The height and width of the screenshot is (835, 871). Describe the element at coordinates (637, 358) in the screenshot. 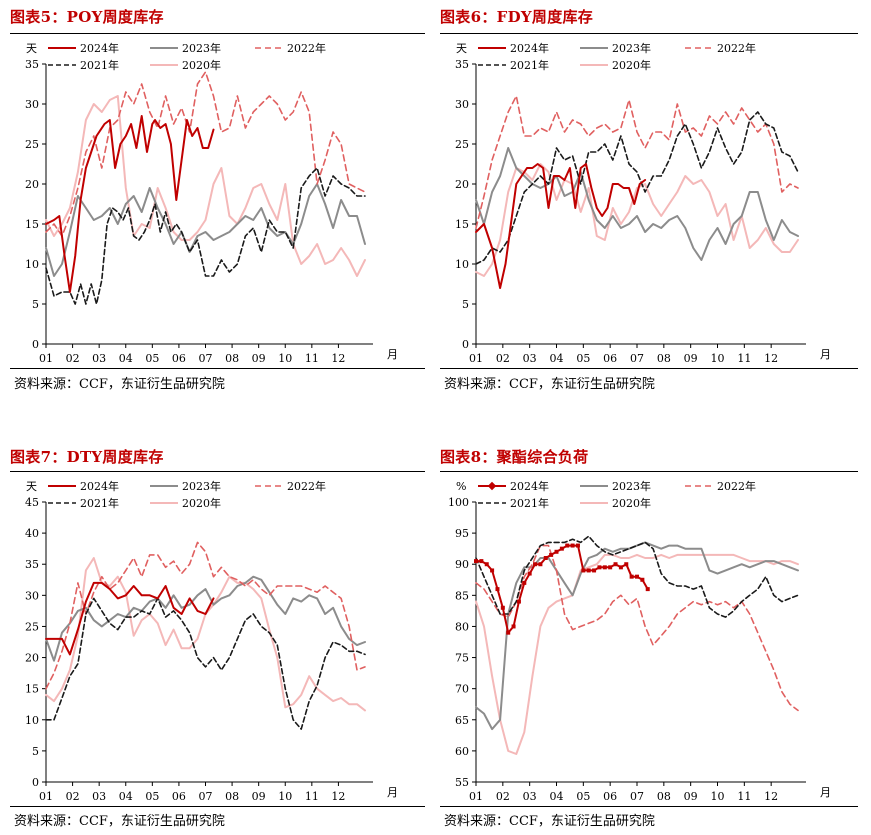

I see `x-tick-label: 07` at that location.